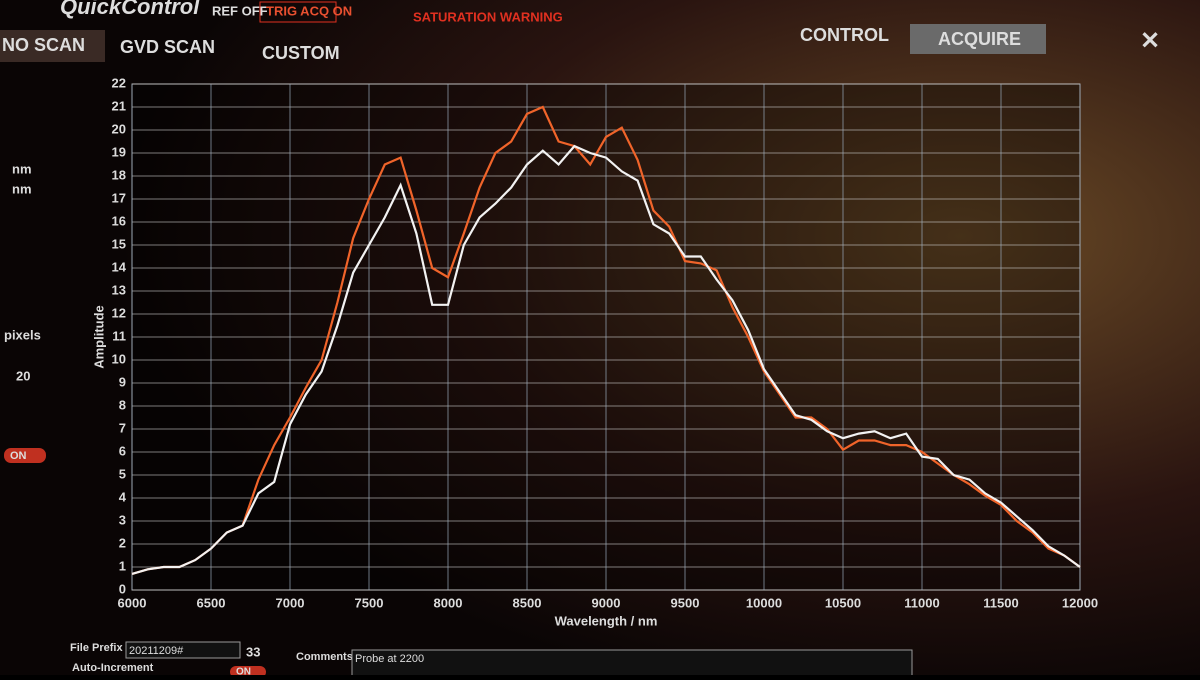 The height and width of the screenshot is (680, 1200). Describe the element at coordinates (243, 672) in the screenshot. I see `auto-toggle: ON` at that location.